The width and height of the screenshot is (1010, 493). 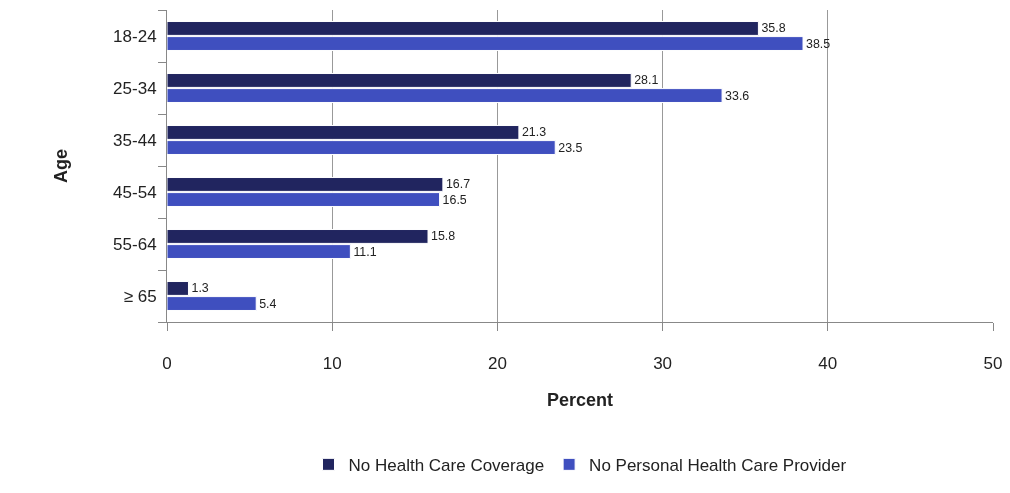 I want to click on x-tick-label: 50, so click(x=993, y=364).